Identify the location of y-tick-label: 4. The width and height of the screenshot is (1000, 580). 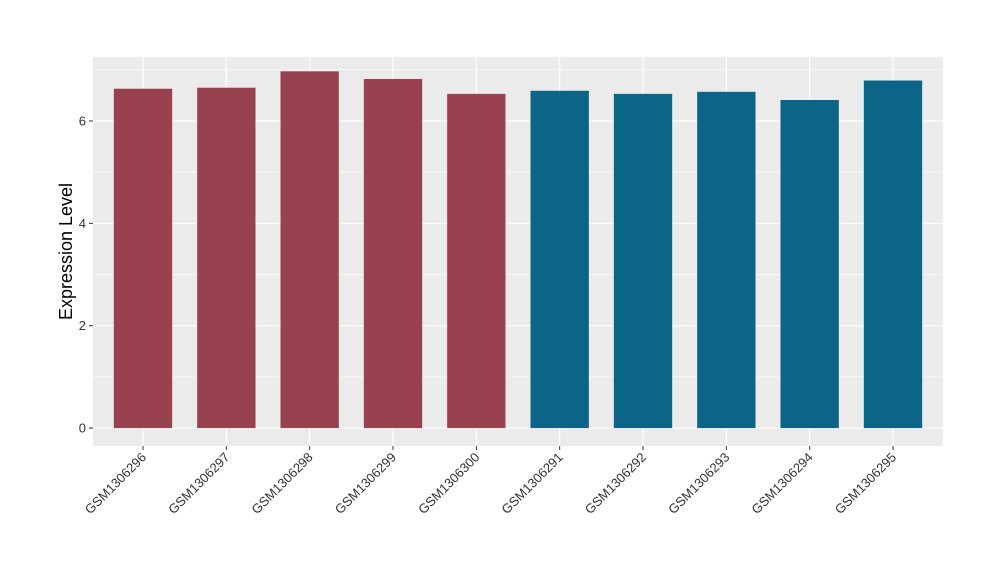
(82, 223).